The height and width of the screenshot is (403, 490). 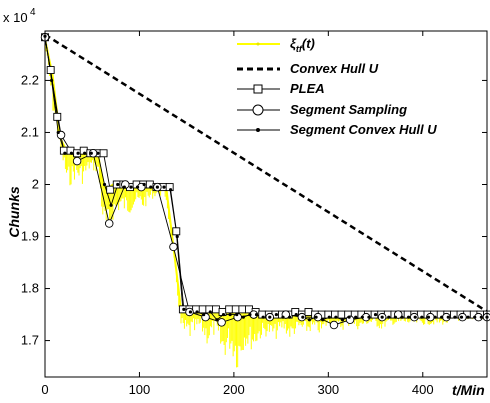 What do you see at coordinates (33, 12) in the screenshot?
I see `y-exponent-power: 4` at bounding box center [33, 12].